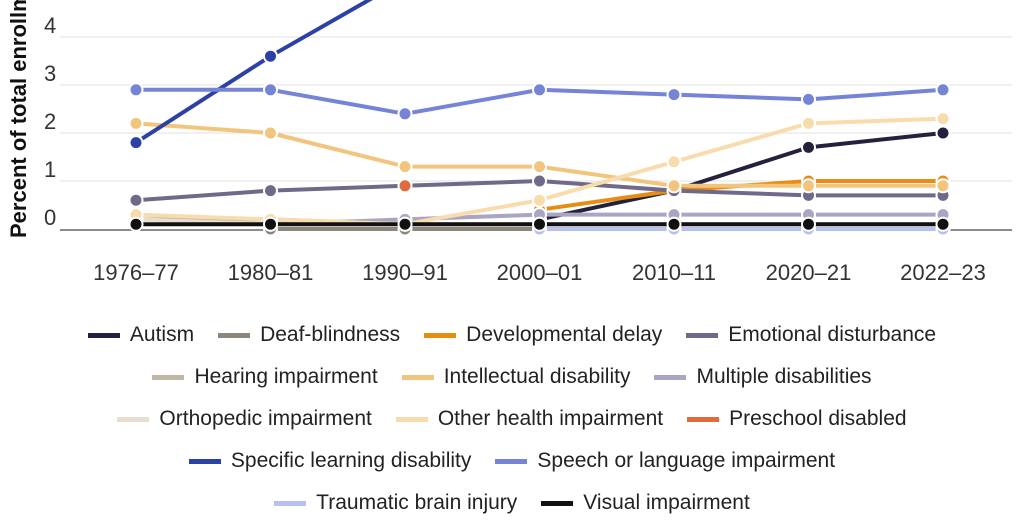 The width and height of the screenshot is (1024, 524). I want to click on y-axis-title: Percent of total enrollment, so click(18, 119).